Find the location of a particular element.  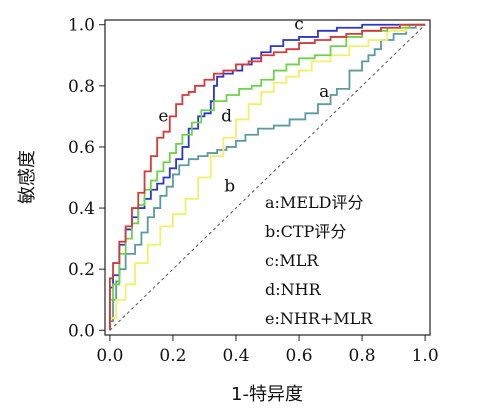

x-tick-label: 0.2 is located at coordinates (172, 356).